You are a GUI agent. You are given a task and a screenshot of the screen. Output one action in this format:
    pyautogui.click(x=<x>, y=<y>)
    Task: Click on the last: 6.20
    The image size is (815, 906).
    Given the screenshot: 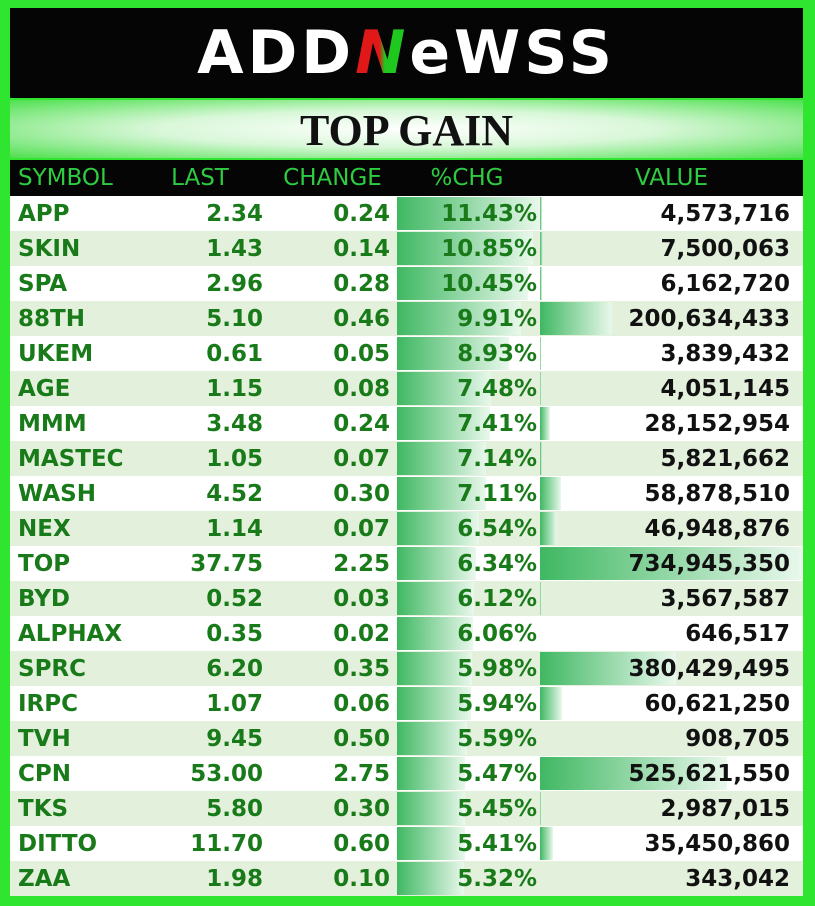 What is the action you would take?
    pyautogui.click(x=234, y=668)
    